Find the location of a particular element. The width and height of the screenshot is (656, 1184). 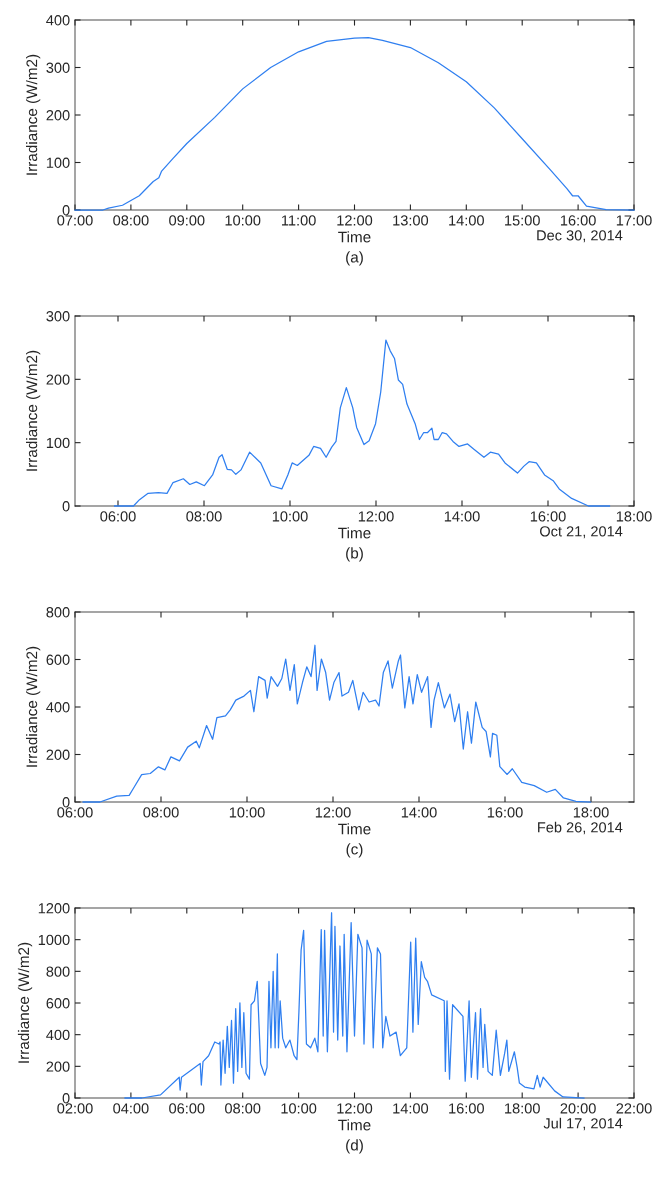

x-tick-label: 02:00 is located at coordinates (75, 1108).